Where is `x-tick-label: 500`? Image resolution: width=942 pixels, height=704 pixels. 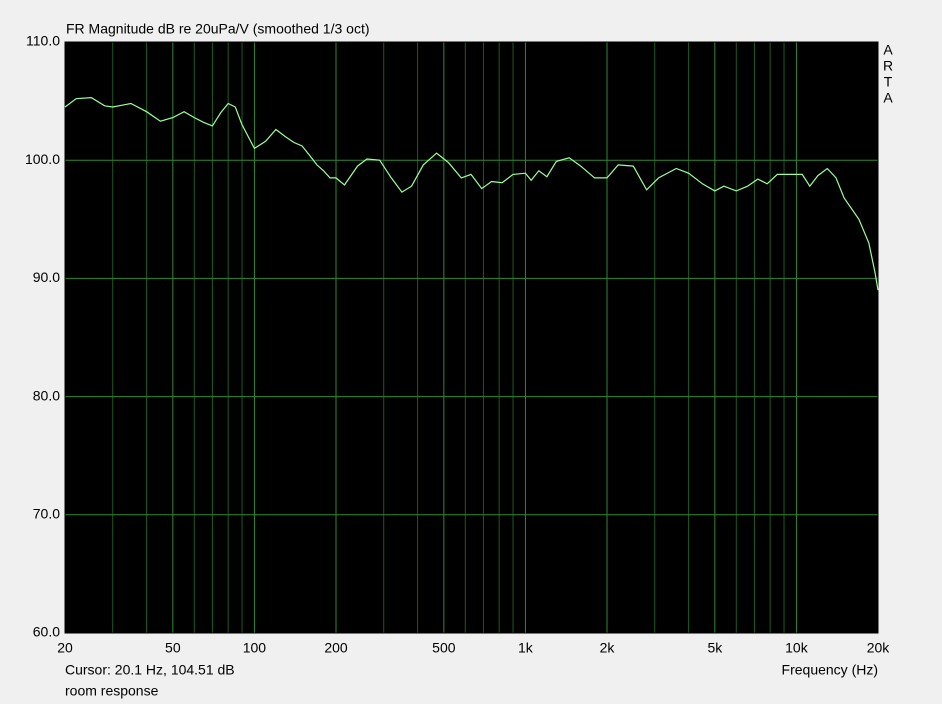 x-tick-label: 500 is located at coordinates (444, 648).